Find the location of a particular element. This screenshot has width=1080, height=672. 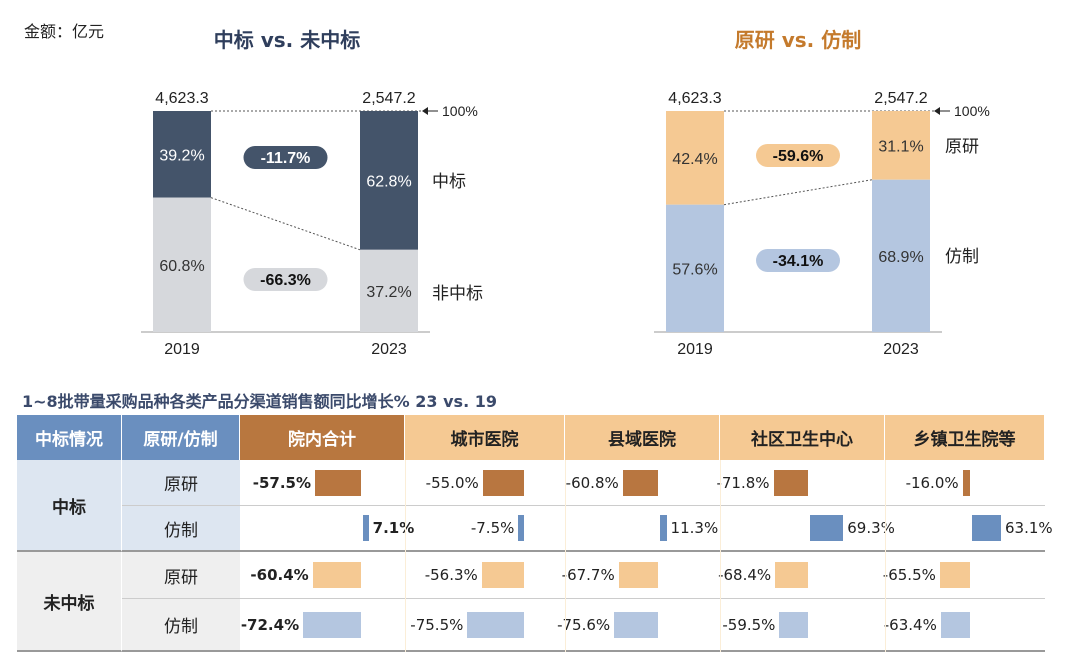

value-label: -56.3% is located at coordinates (451, 575).